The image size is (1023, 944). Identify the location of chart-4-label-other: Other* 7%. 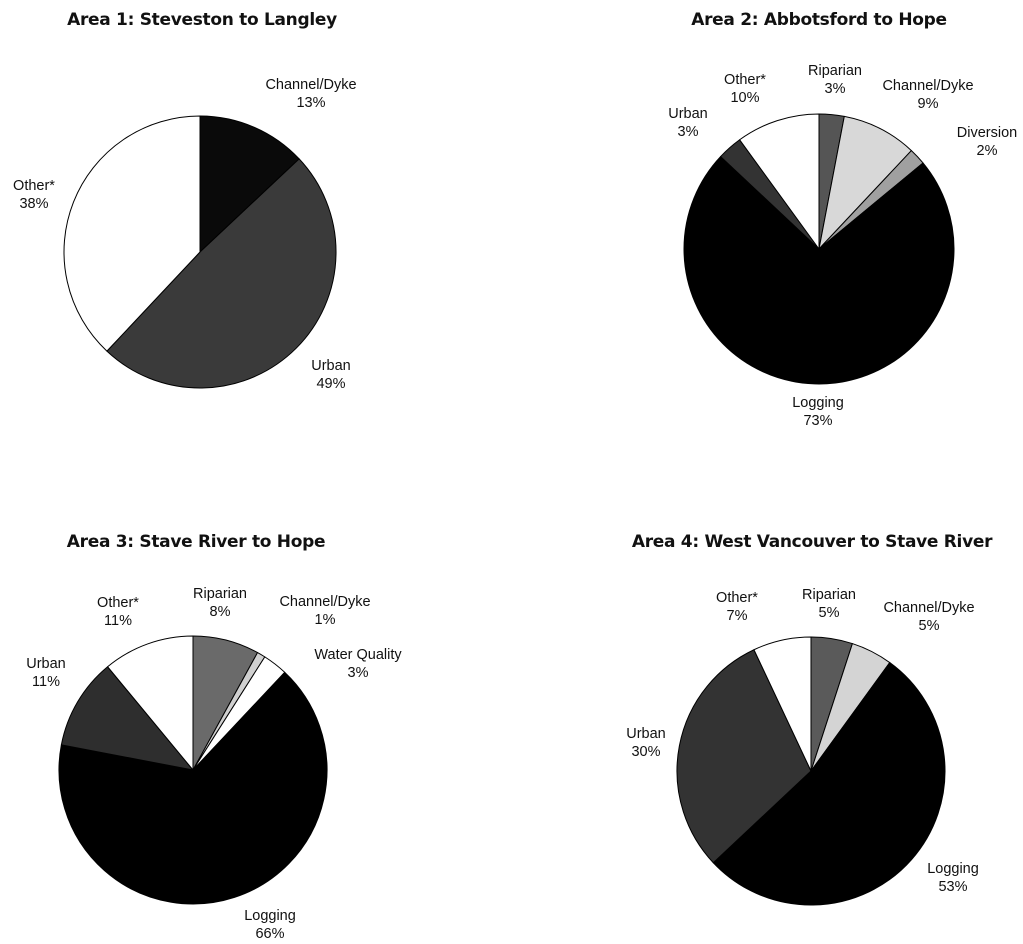
(737, 607).